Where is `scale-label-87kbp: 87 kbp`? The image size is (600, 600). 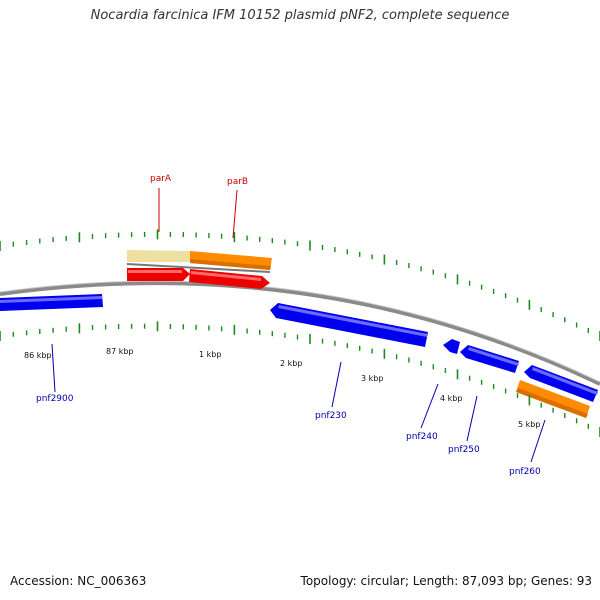 scale-label-87kbp: 87 kbp is located at coordinates (120, 351).